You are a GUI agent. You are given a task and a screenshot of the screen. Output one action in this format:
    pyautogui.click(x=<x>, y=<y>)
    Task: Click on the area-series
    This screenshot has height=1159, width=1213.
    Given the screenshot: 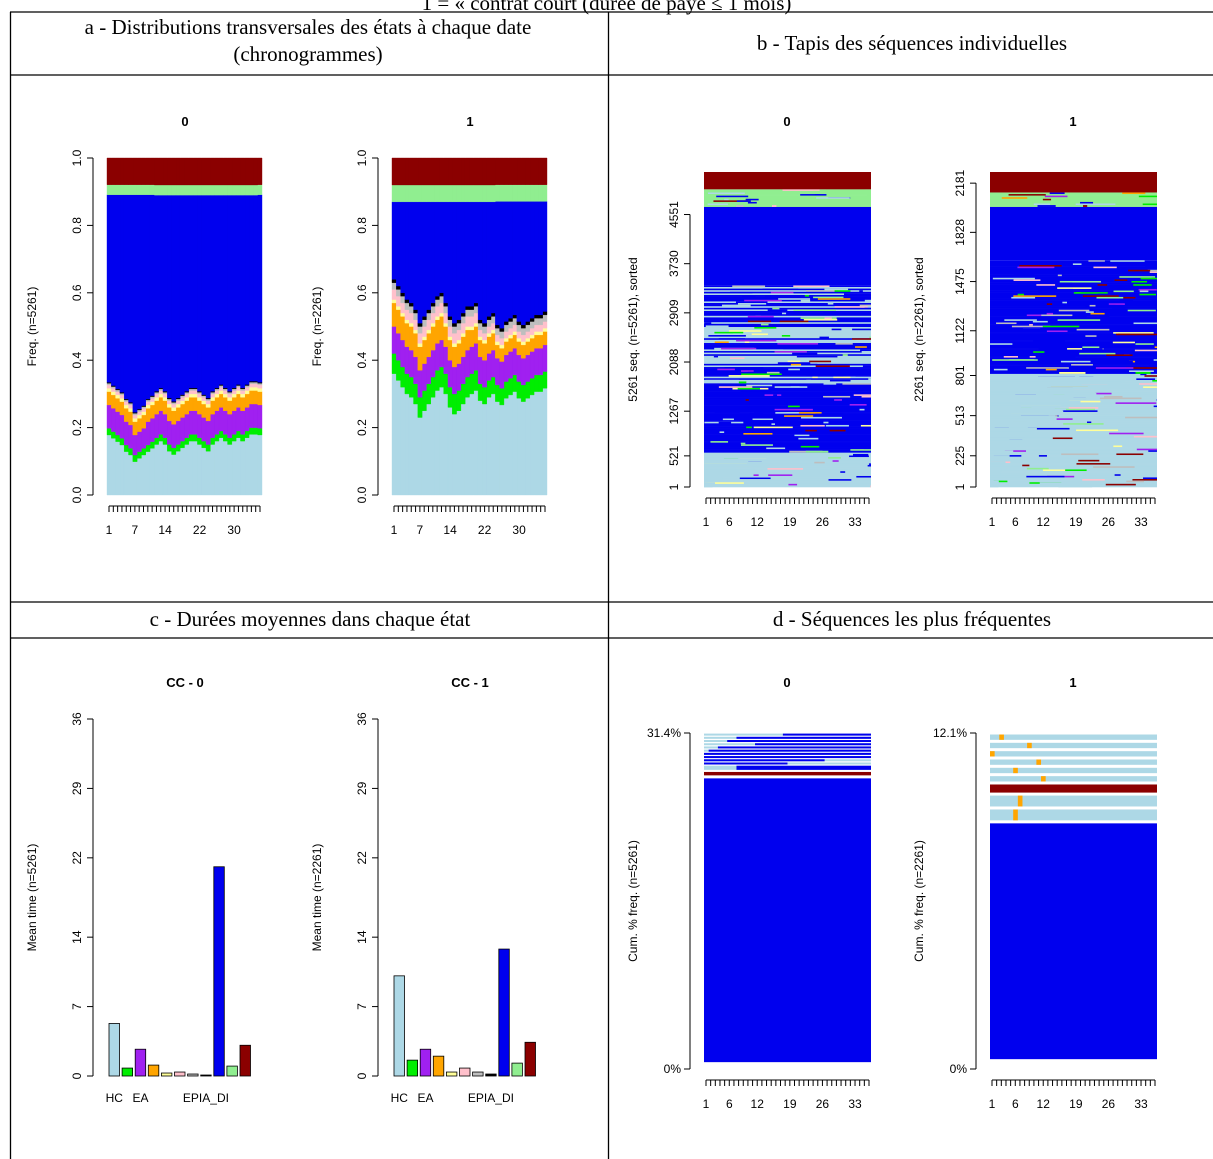 What is the action you would take?
    pyautogui.click(x=184, y=303)
    